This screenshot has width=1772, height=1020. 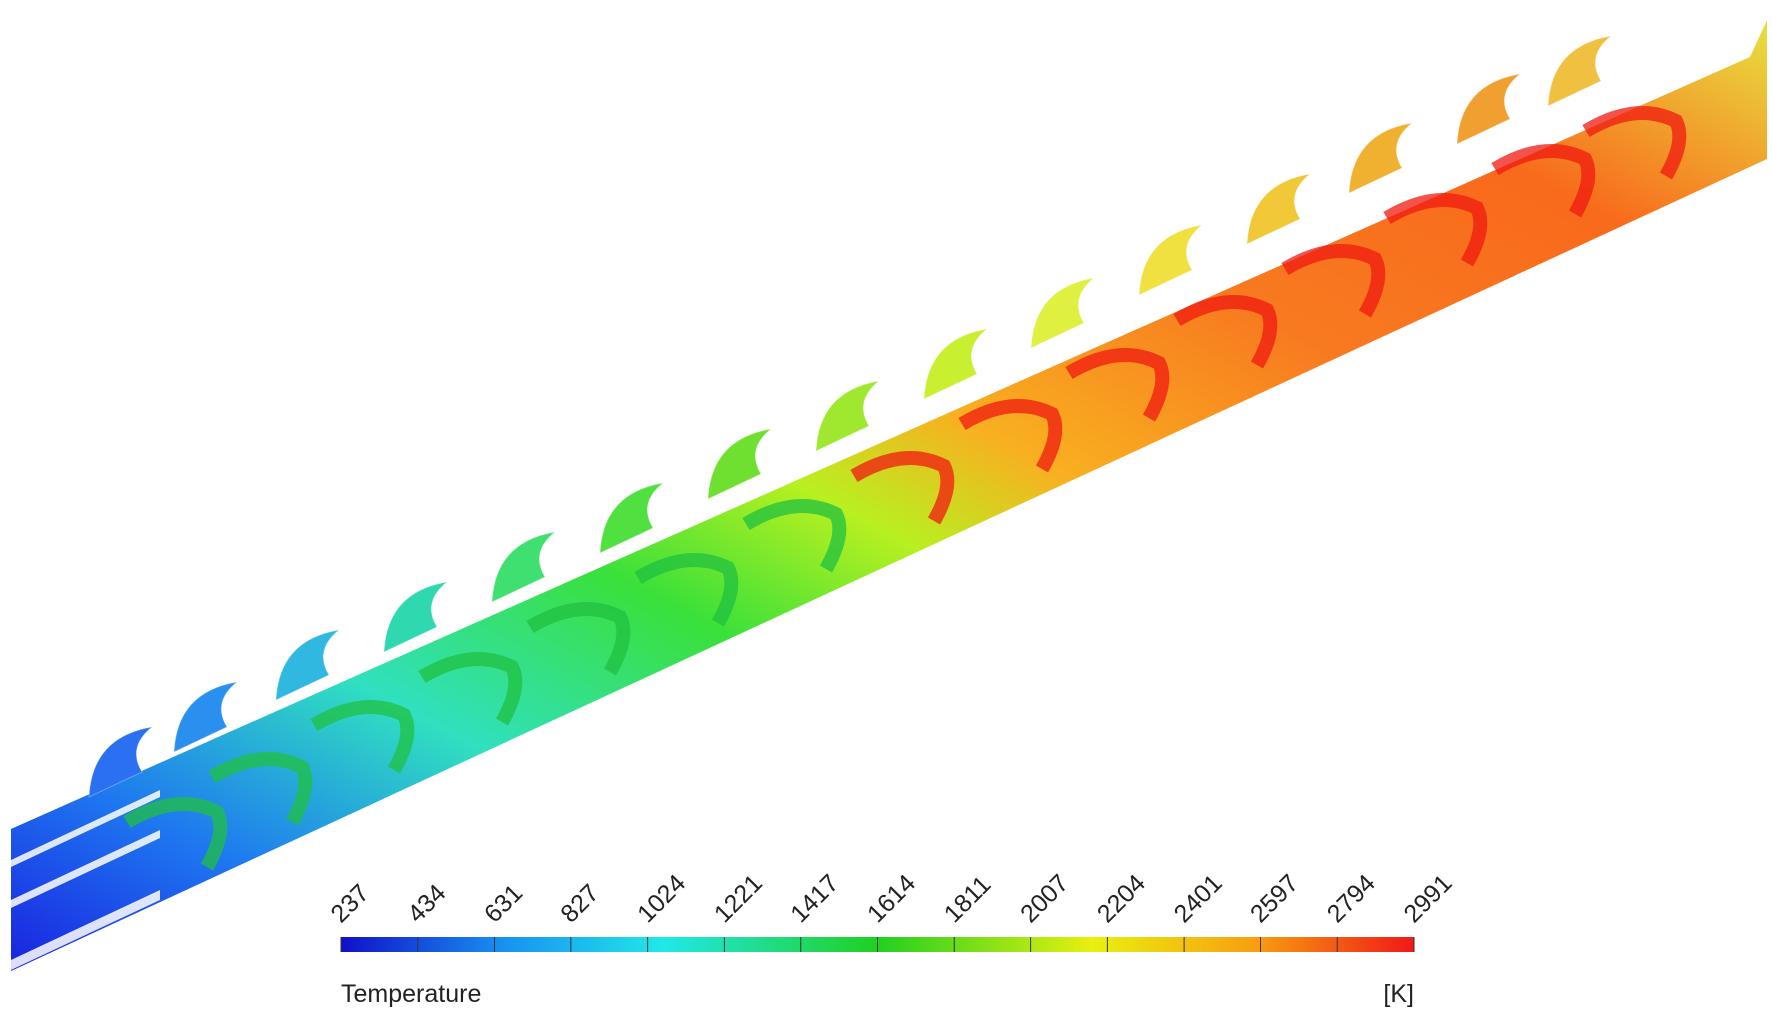 I want to click on colorbar-tick-label: 2794, so click(x=1351, y=898).